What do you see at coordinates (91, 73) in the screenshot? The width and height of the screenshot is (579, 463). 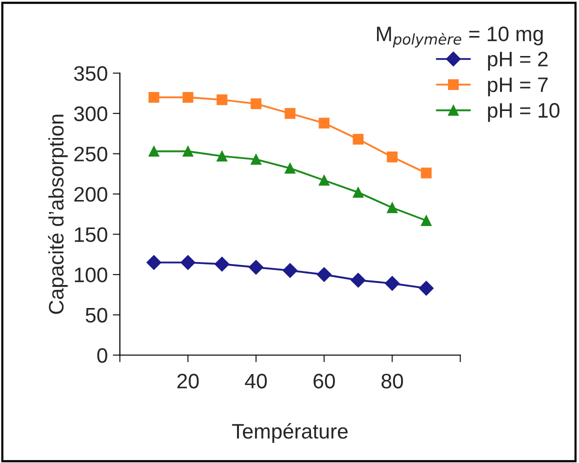 I see `y-tick-label: 350` at bounding box center [91, 73].